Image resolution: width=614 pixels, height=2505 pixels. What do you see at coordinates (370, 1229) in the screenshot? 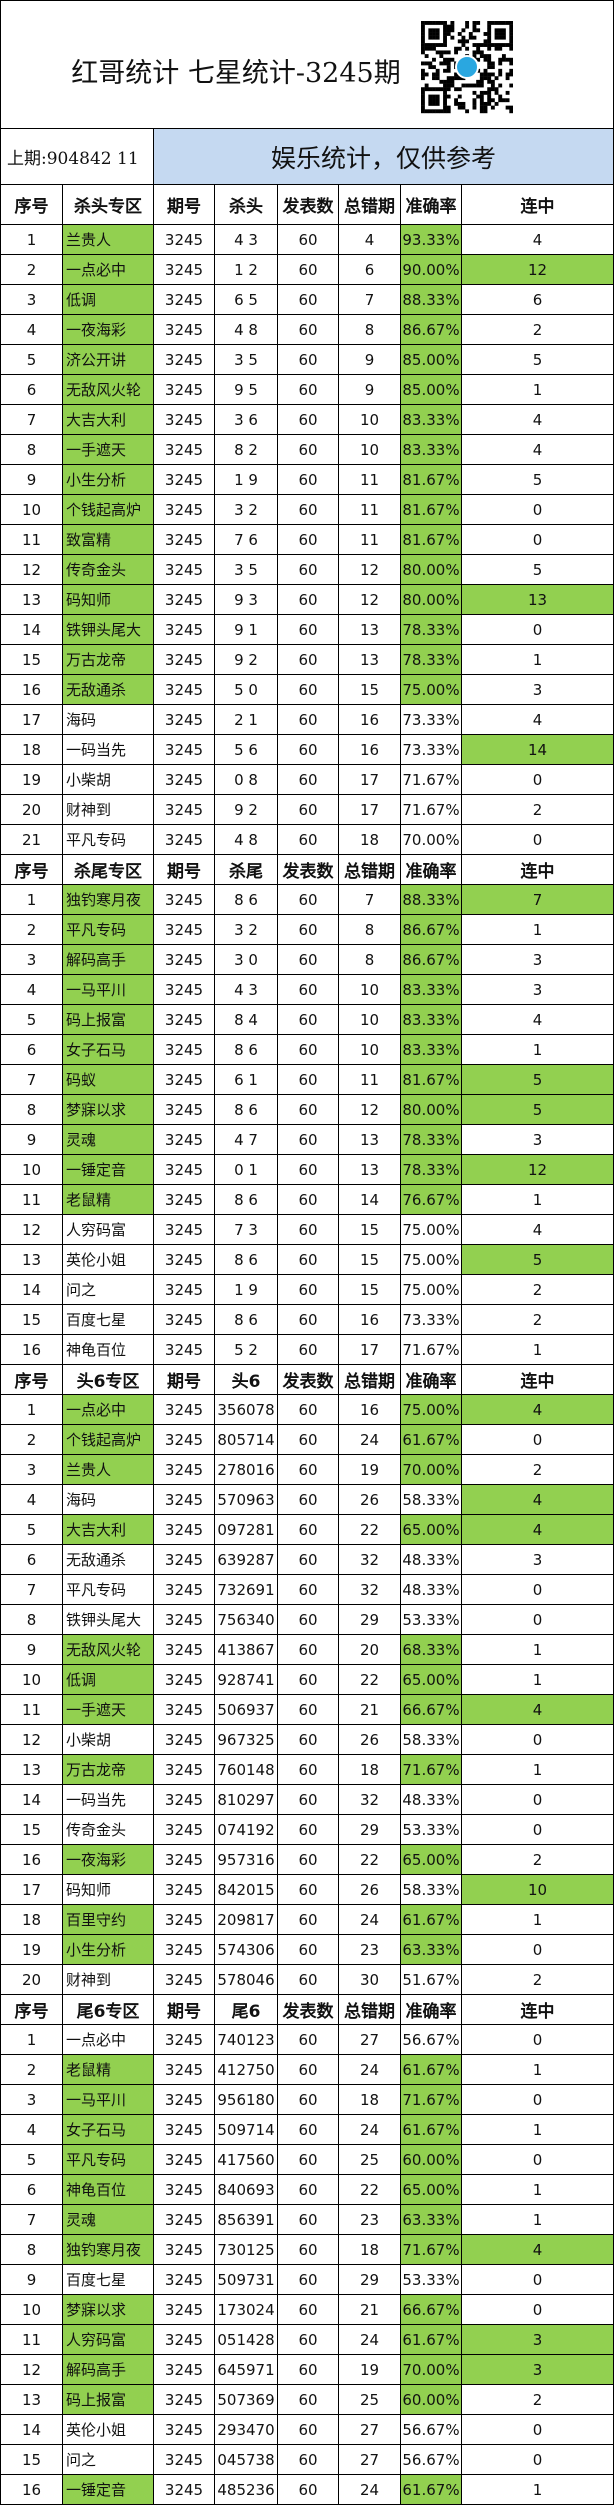
I see `cell-error-count: 15` at bounding box center [370, 1229].